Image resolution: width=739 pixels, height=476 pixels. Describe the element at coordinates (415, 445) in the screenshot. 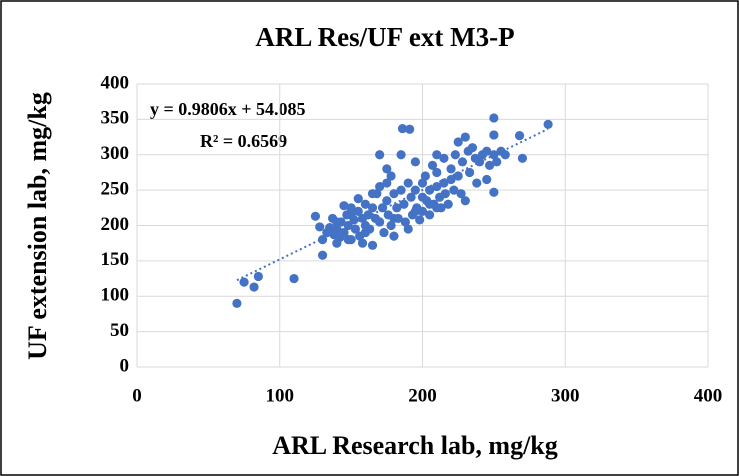

I see `x-axis-label: ARL Research lab, mg/kg` at that location.